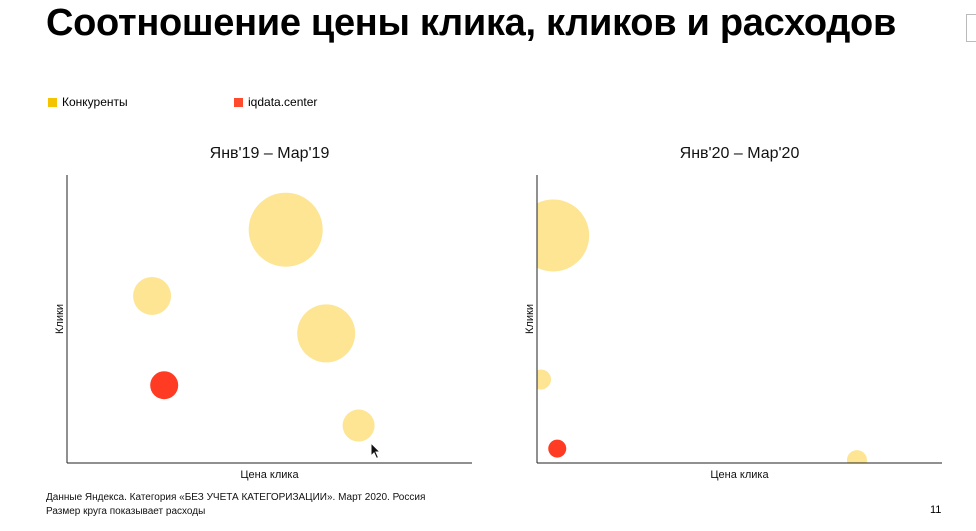 The image size is (976, 531). I want to click on legend-swatch-iqdata, so click(238, 102).